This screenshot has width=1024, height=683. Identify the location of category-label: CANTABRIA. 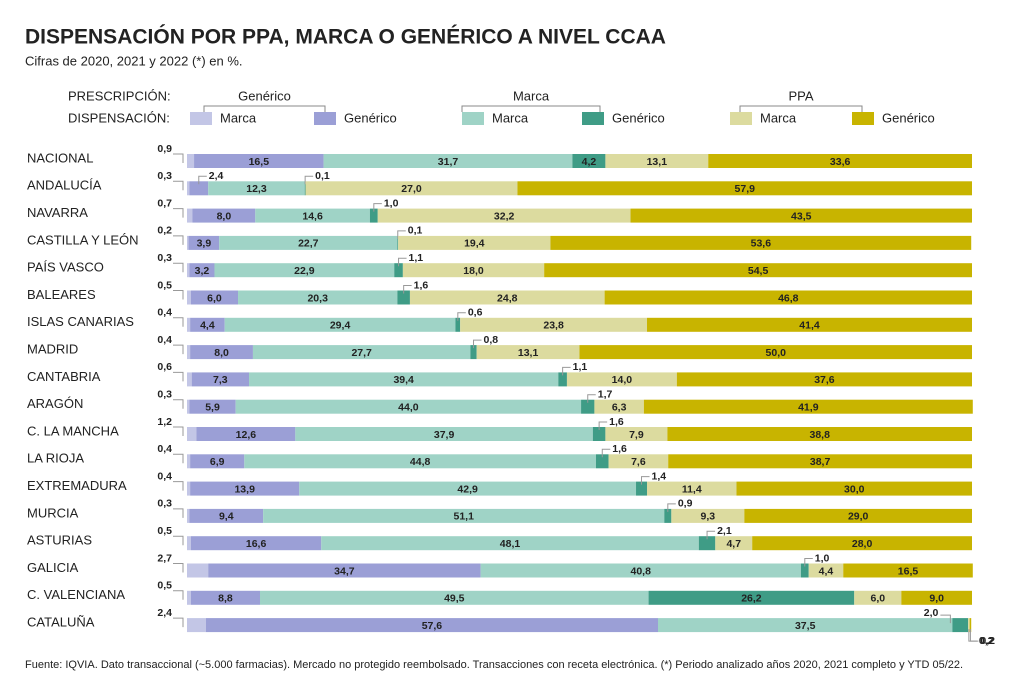
(64, 376).